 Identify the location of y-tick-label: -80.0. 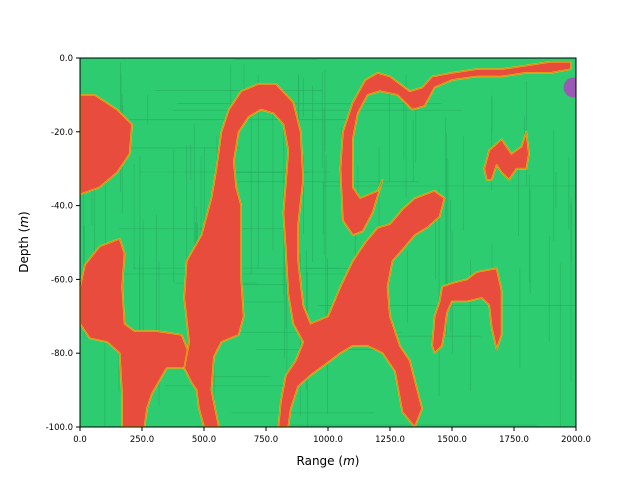
(62, 354).